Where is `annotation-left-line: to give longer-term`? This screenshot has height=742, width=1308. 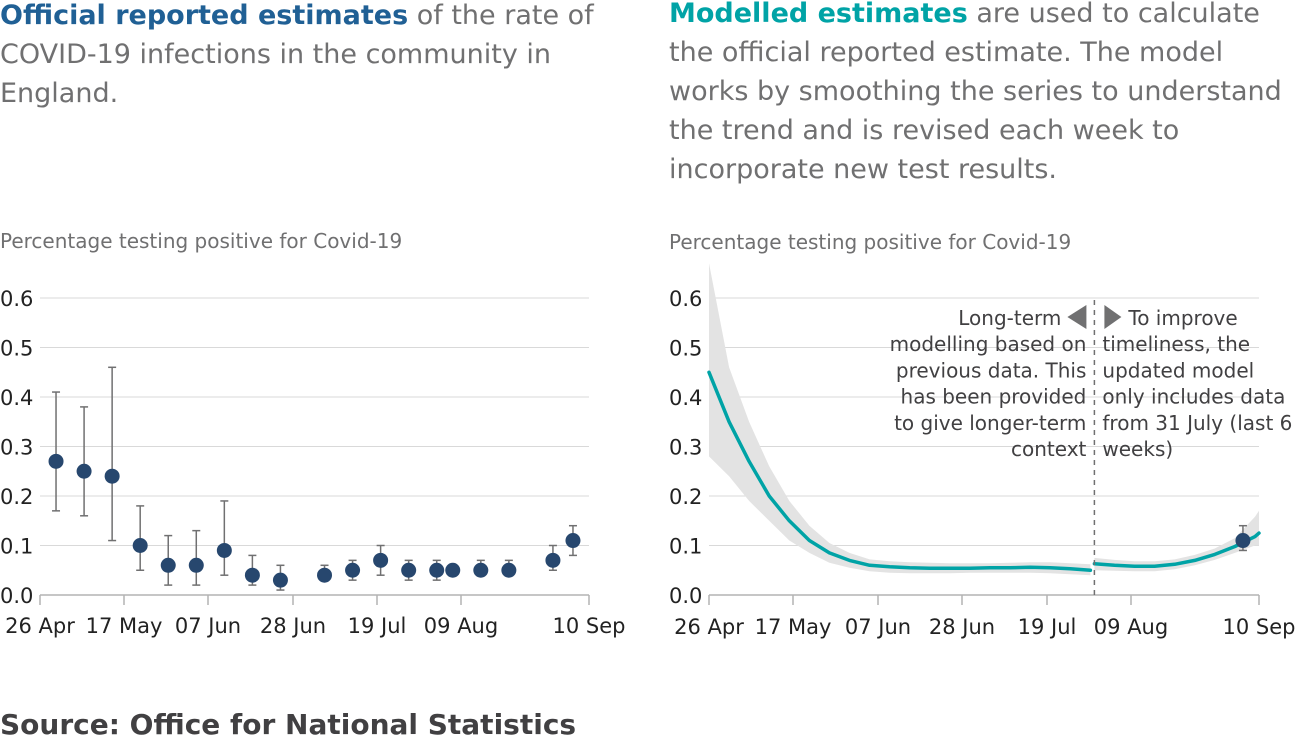
annotation-left-line: to give longer-term is located at coordinates (990, 423).